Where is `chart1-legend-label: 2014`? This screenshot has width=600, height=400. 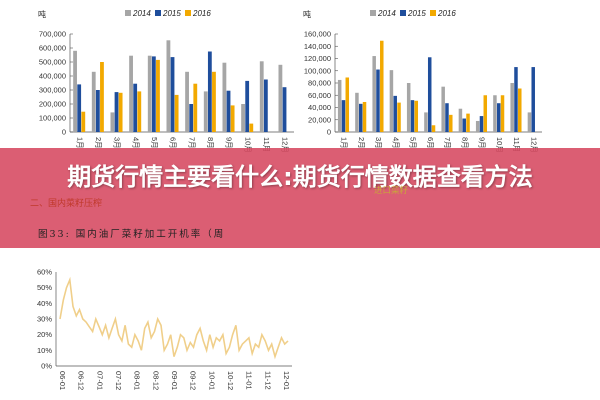
chart1-legend-label: 2014 is located at coordinates (141, 13).